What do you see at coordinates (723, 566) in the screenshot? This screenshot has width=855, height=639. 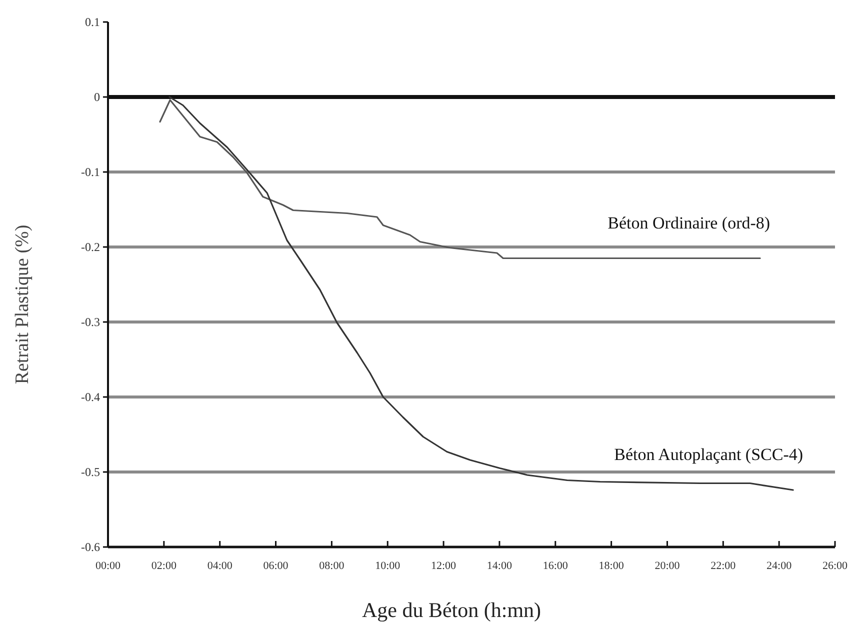 I see `x-tick-label: 22:00` at bounding box center [723, 566].